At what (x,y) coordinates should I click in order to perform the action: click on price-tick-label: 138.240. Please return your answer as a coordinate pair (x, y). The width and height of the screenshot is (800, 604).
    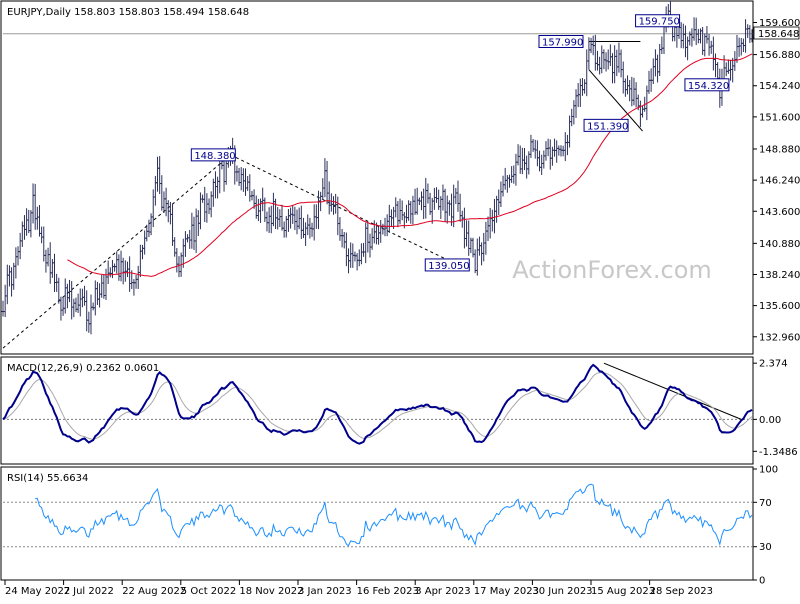
    Looking at the image, I should click on (779, 275).